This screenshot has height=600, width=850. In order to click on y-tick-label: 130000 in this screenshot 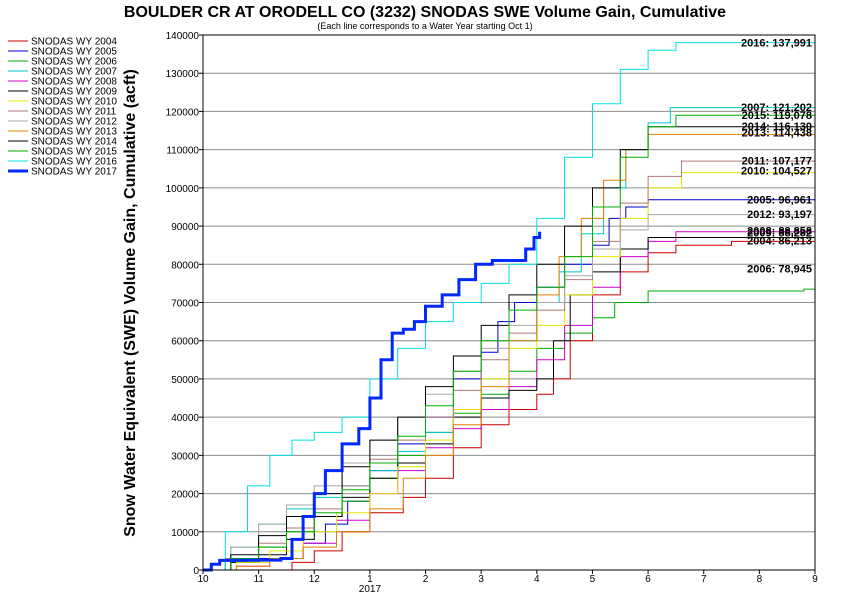, I will do `click(183, 74)`.